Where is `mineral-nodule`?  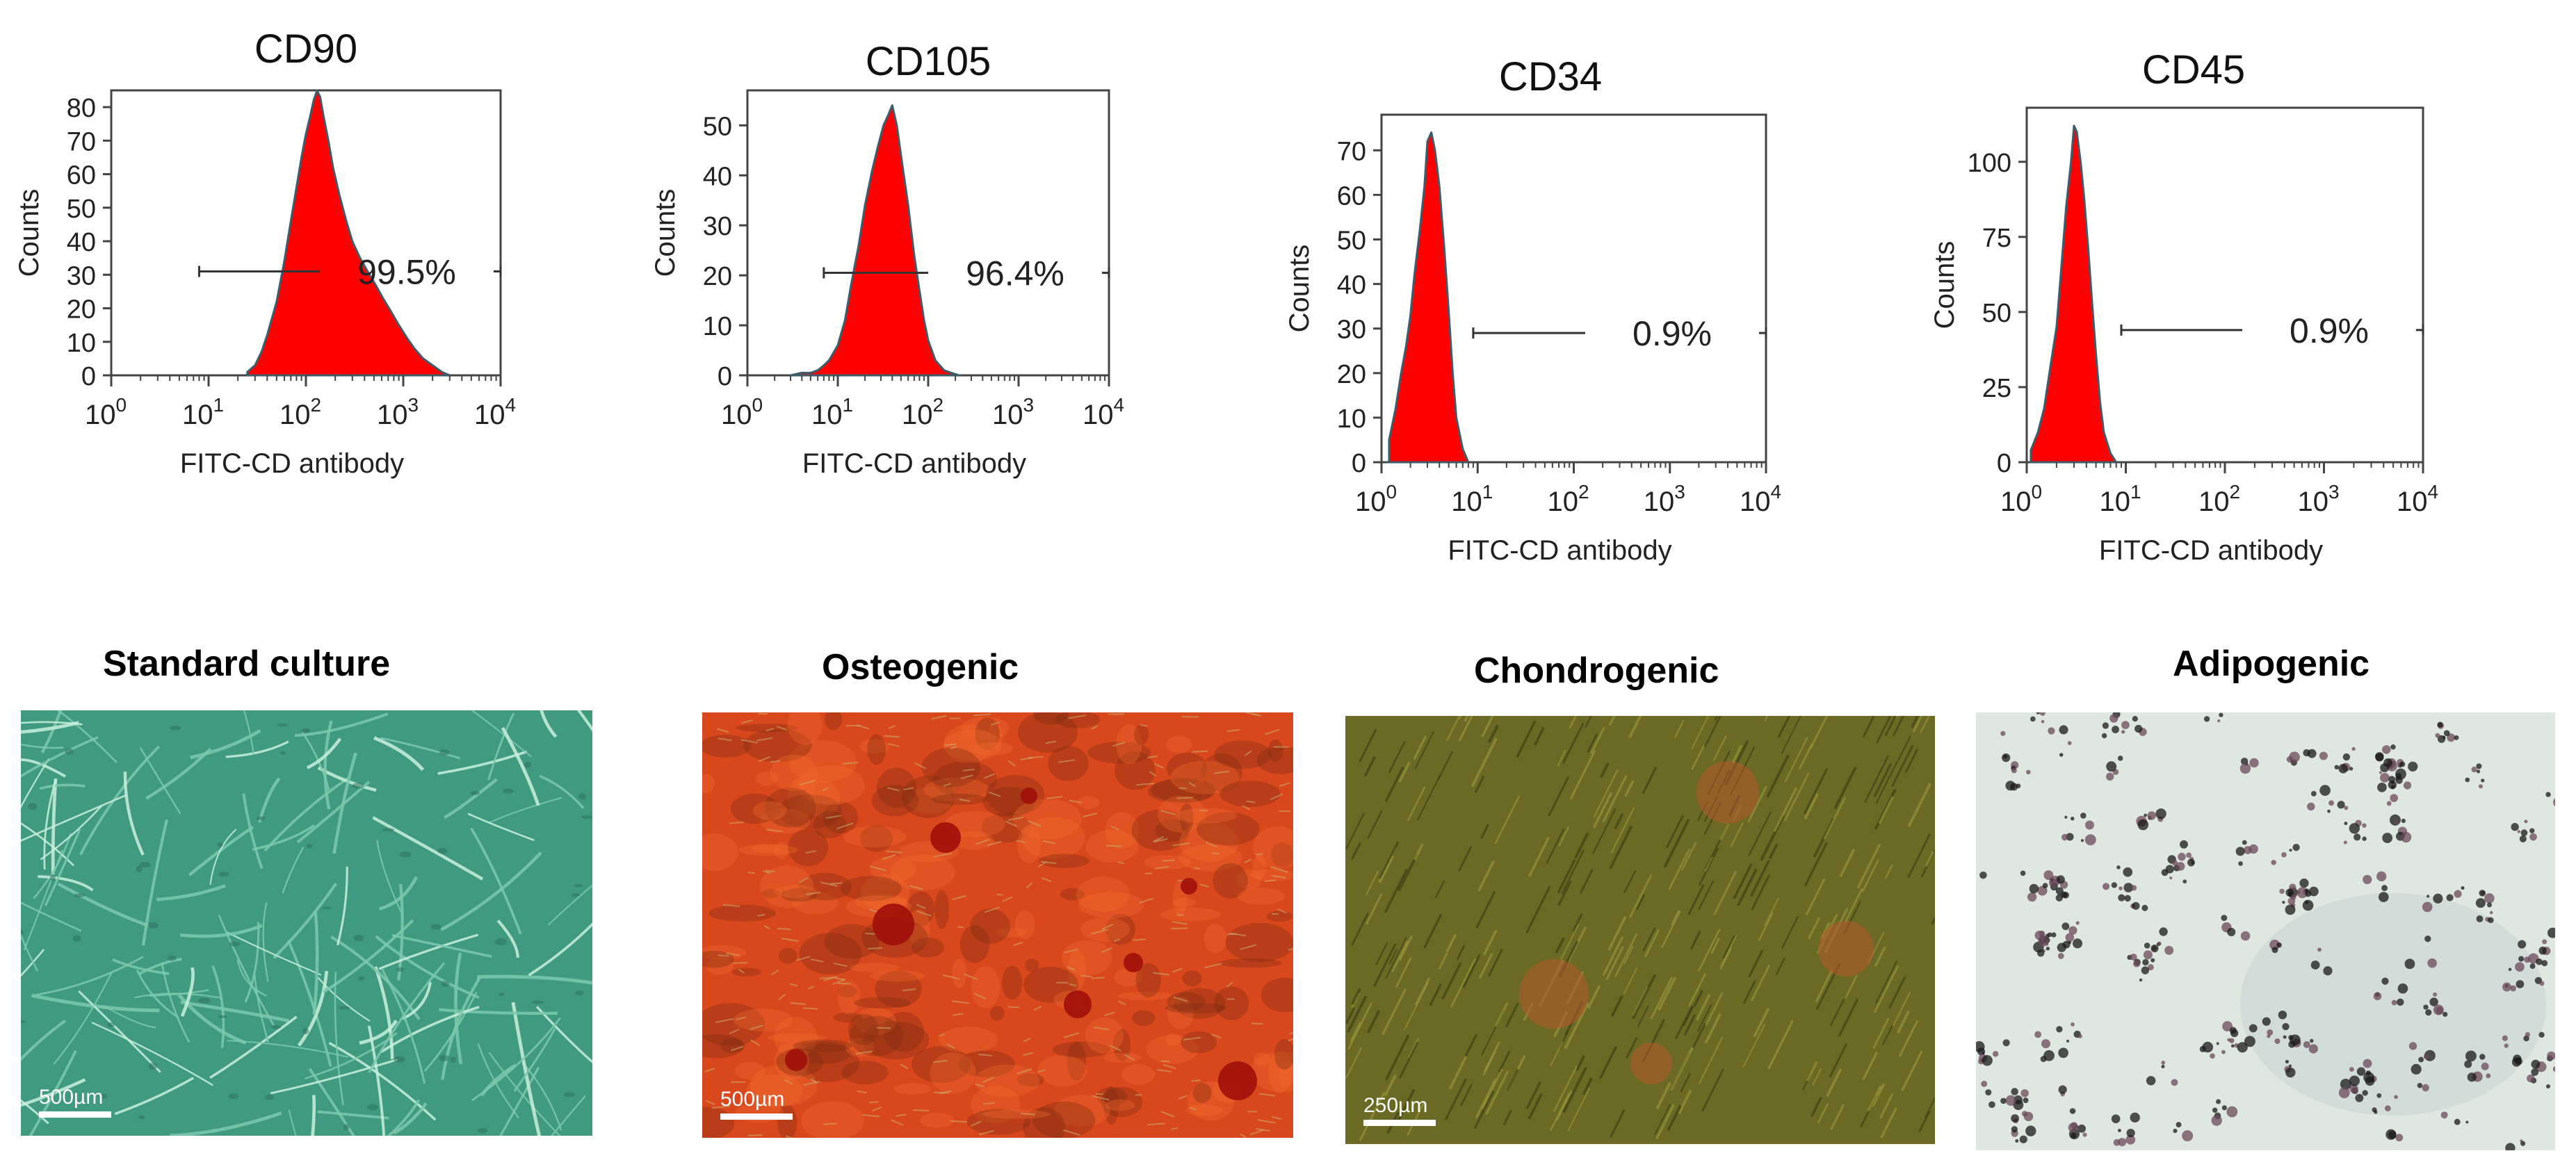 mineral-nodule is located at coordinates (796, 1060).